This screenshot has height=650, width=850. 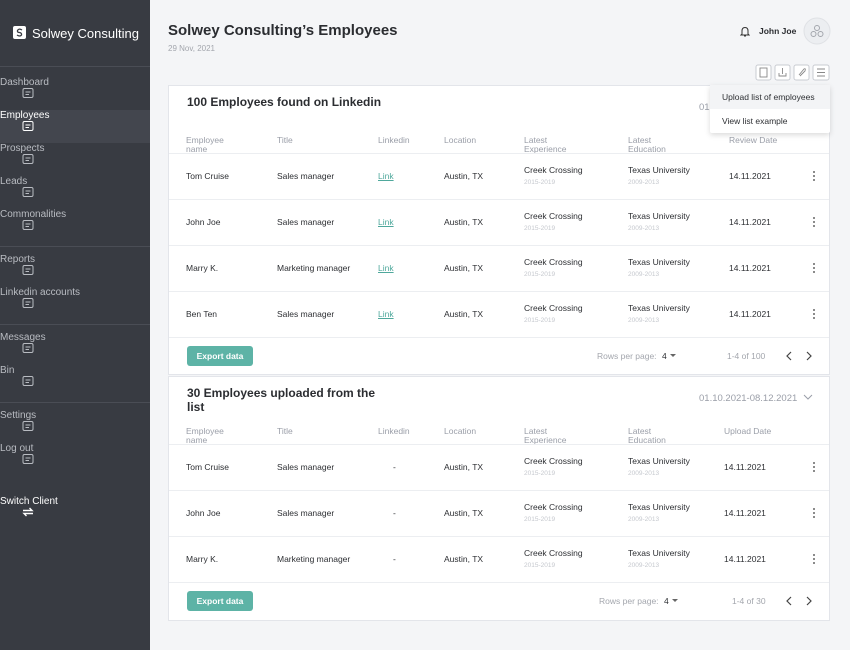 I want to click on menu-item: View list example, so click(x=755, y=121).